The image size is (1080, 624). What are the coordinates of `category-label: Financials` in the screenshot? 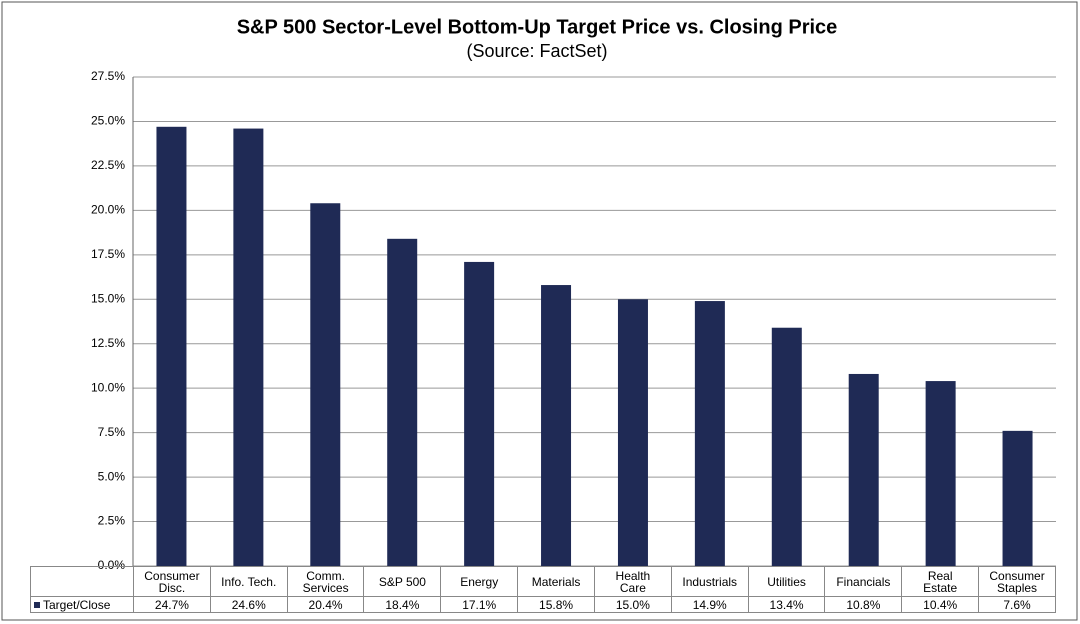 It's located at (863, 581).